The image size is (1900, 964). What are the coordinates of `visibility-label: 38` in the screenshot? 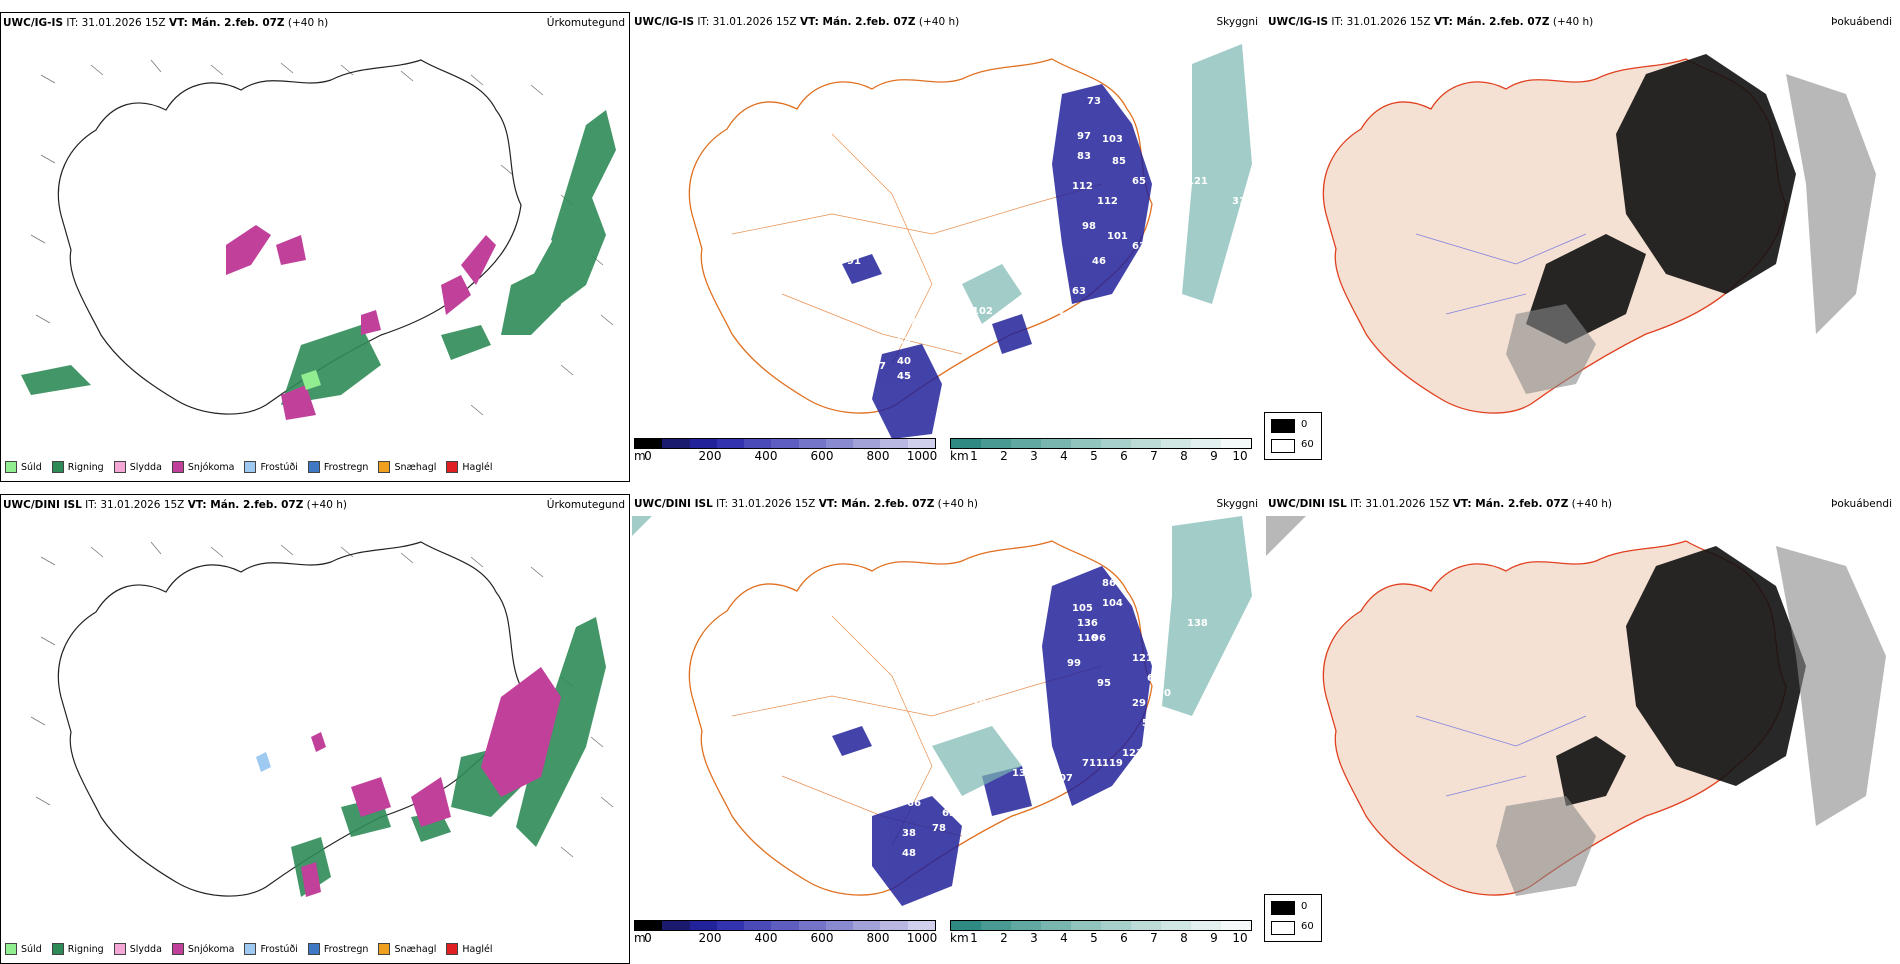 It's located at (909, 833).